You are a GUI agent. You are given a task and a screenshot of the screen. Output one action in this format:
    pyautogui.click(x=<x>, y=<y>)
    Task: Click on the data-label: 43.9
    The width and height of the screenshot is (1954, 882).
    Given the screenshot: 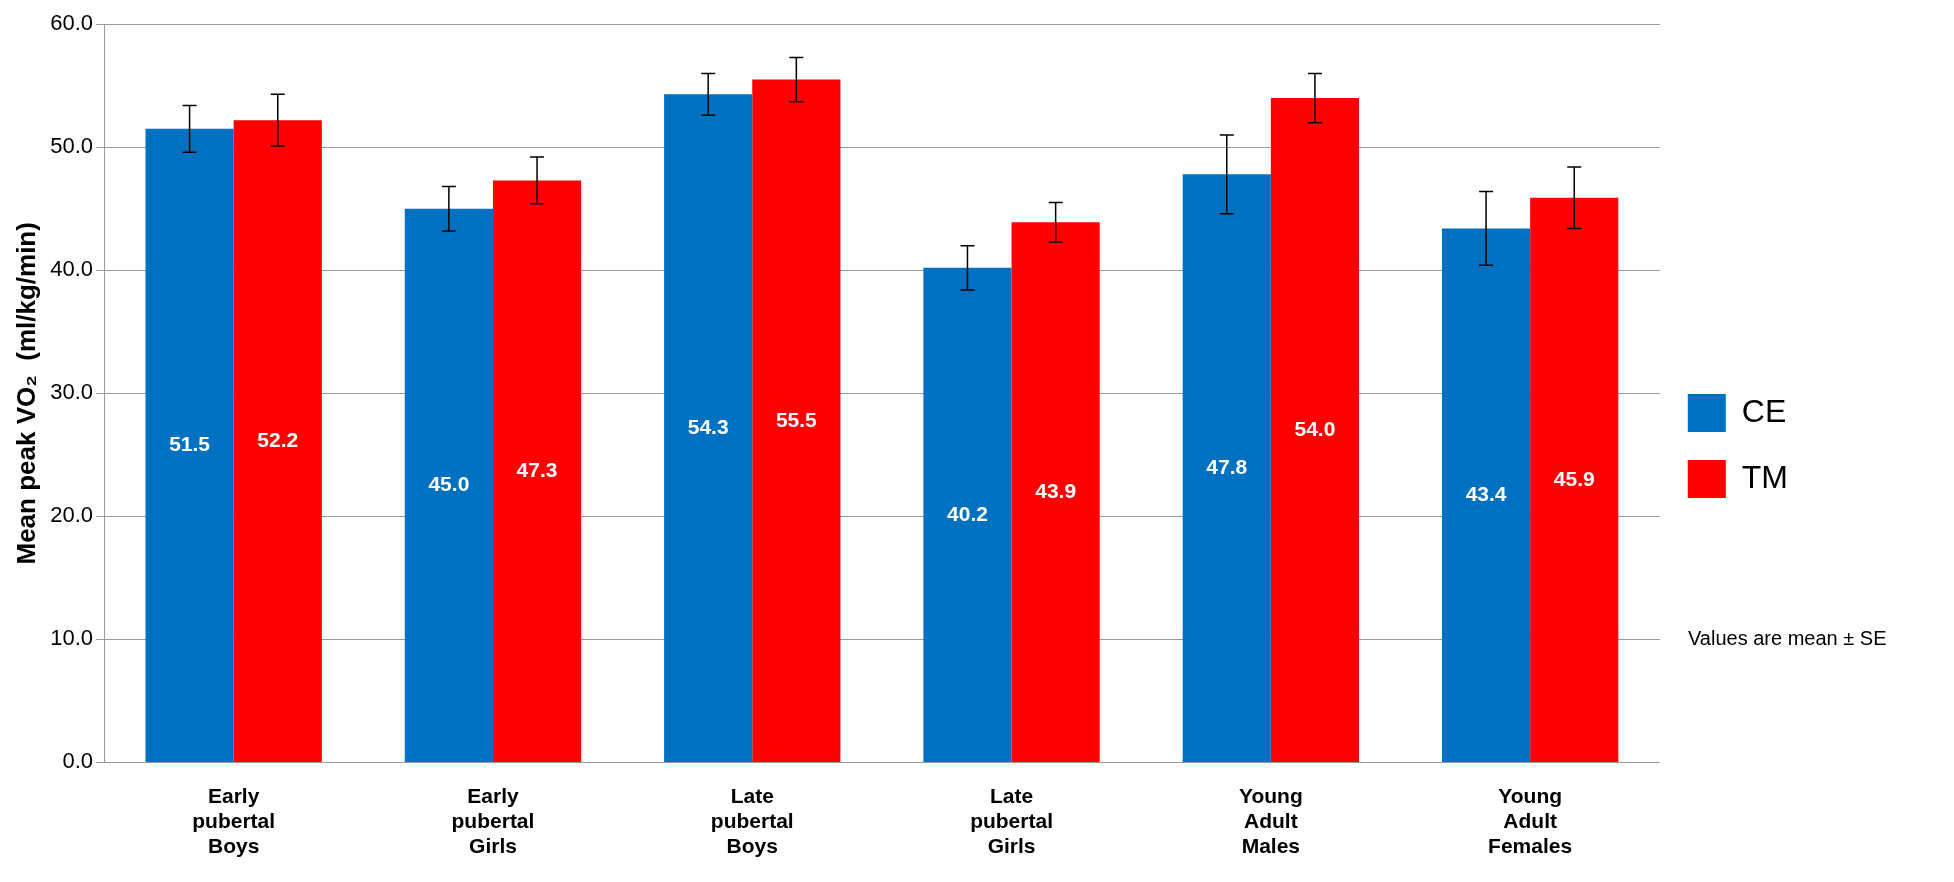 What is the action you would take?
    pyautogui.click(x=1056, y=490)
    